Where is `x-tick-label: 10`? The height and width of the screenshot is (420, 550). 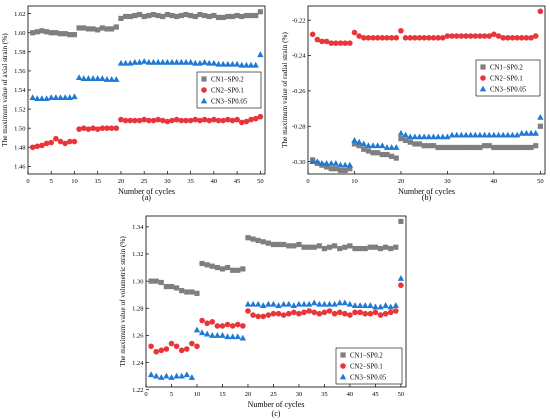
x-tick-label: 10 is located at coordinates (74, 181).